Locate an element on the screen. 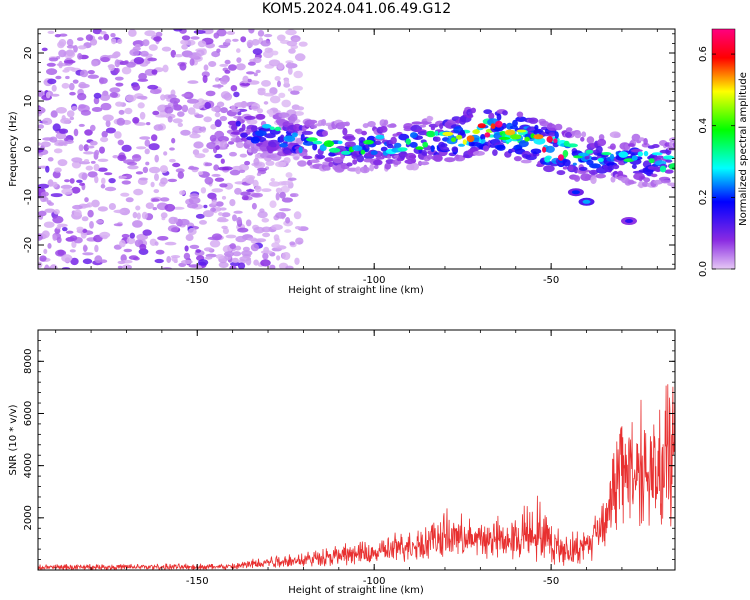 This screenshot has width=750, height=600. y-tick-label: -10 is located at coordinates (28, 197).